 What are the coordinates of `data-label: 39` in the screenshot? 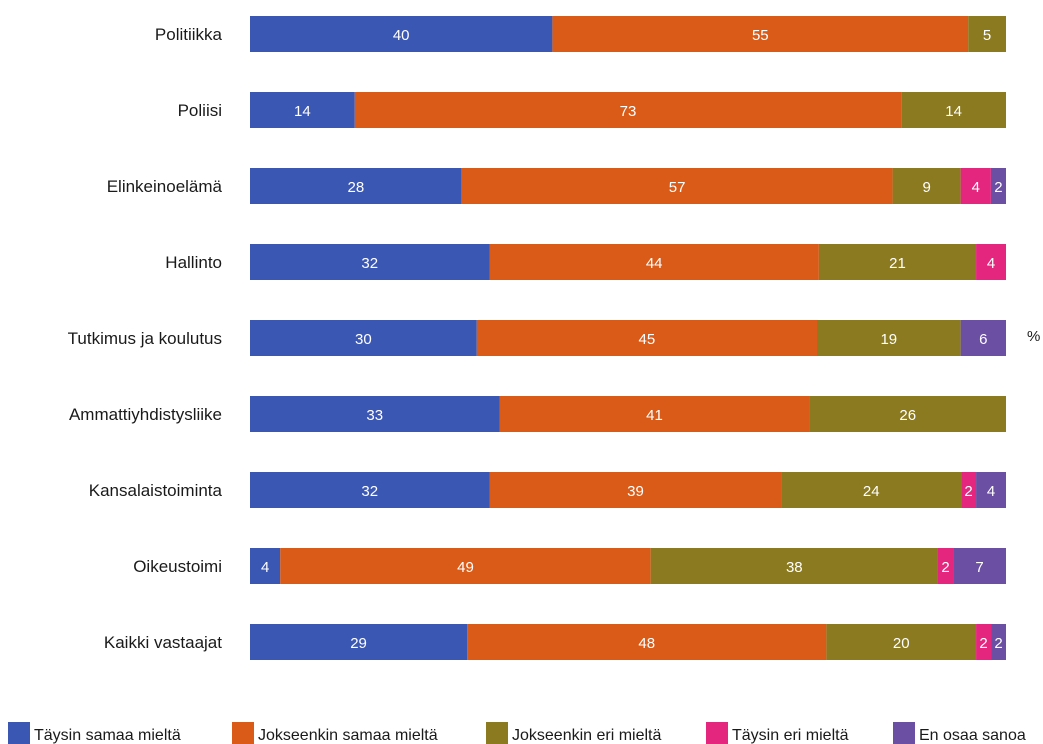 It's located at (635, 491).